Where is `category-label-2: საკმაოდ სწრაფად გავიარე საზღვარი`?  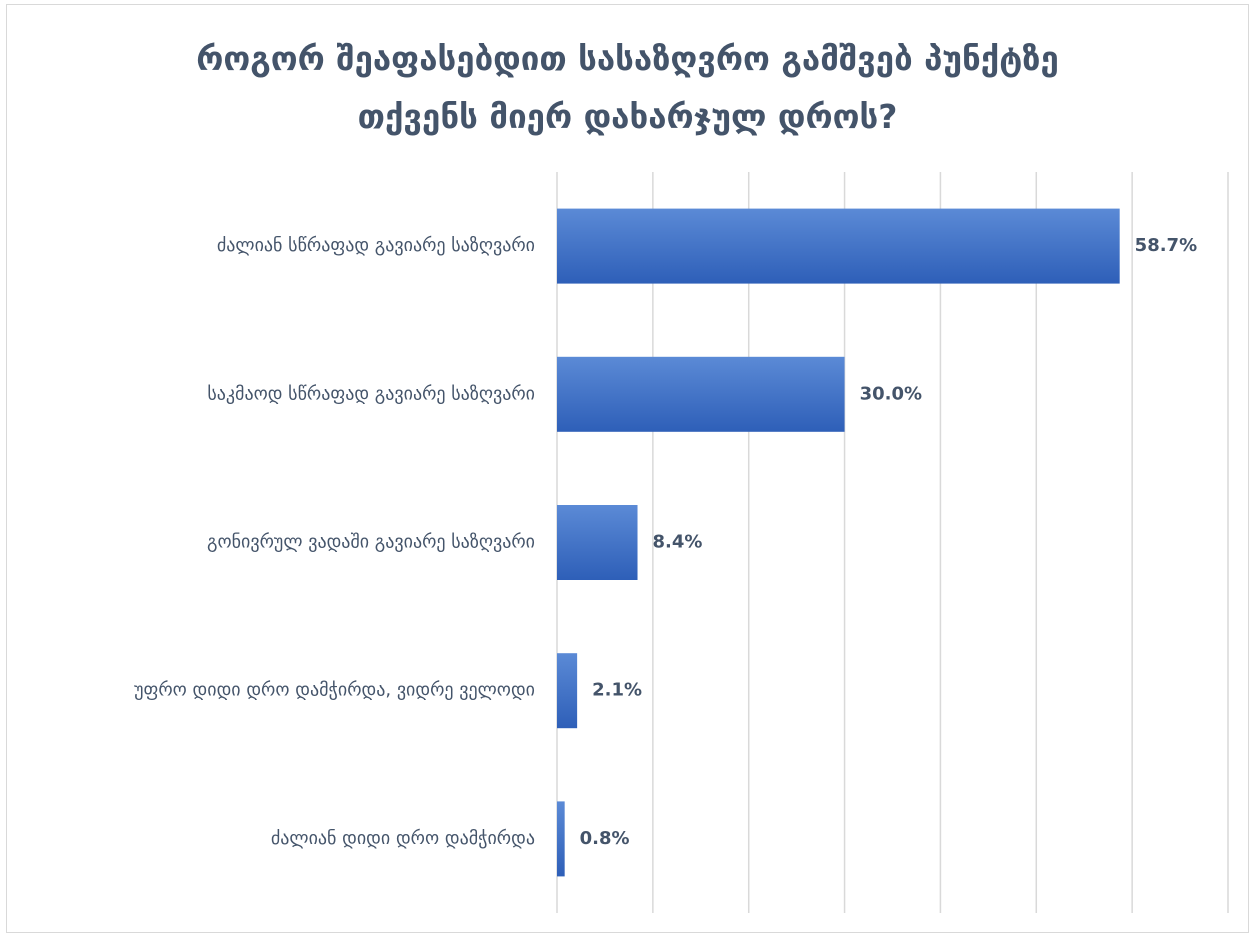 category-label-2: საკმაოდ სწრაფად გავიარე საზღვარი is located at coordinates (371, 393).